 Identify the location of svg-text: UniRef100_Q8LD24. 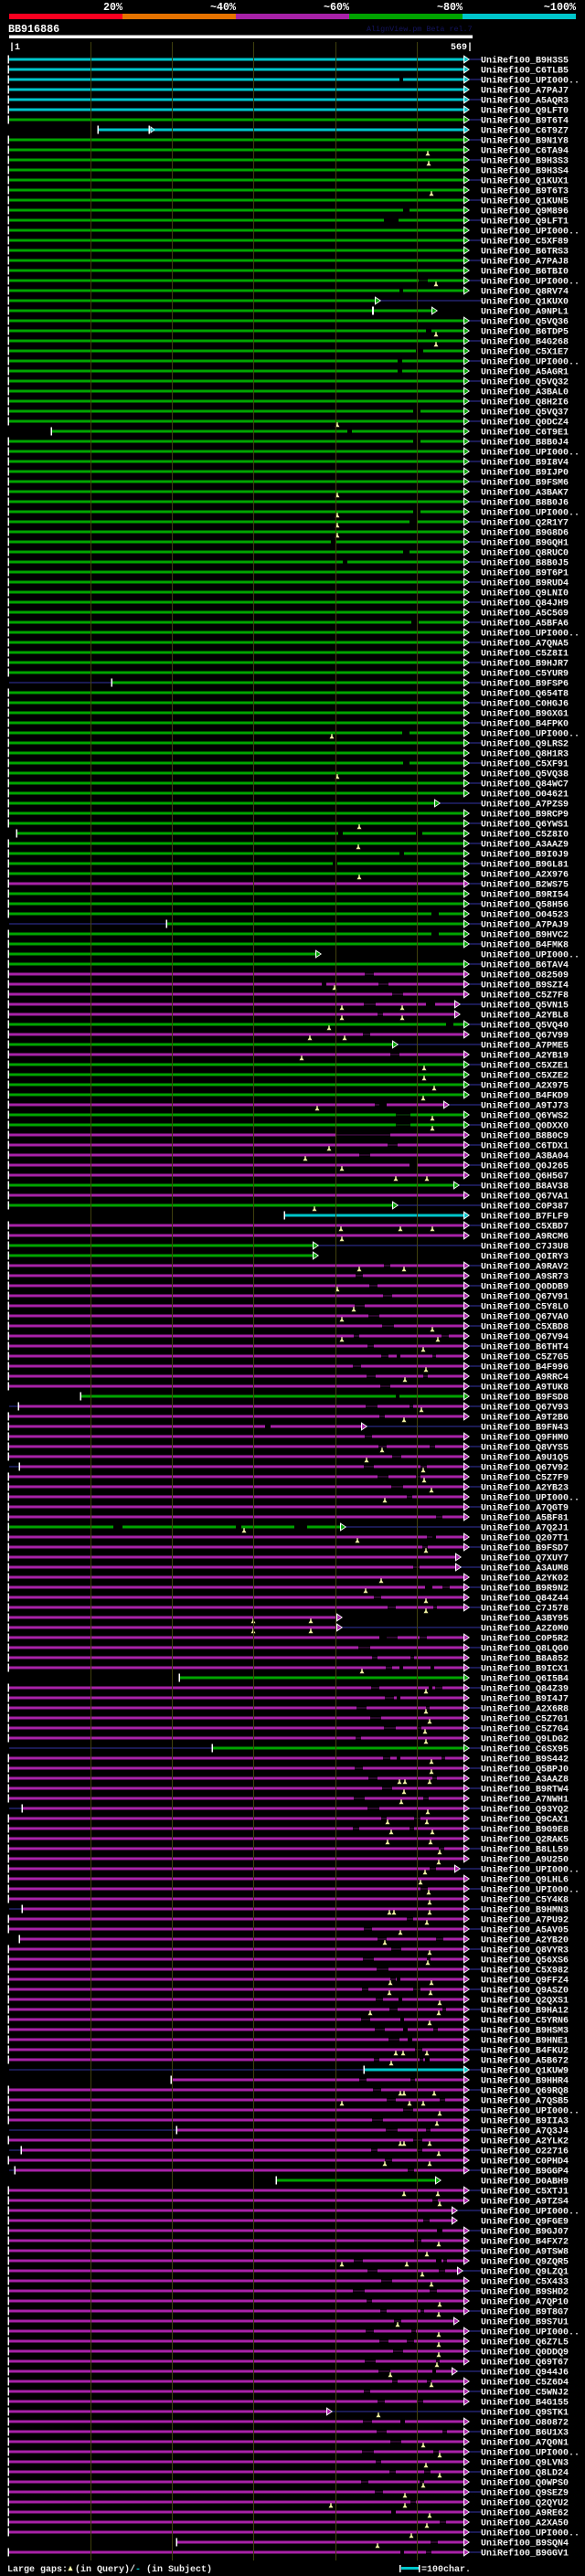
(525, 2473).